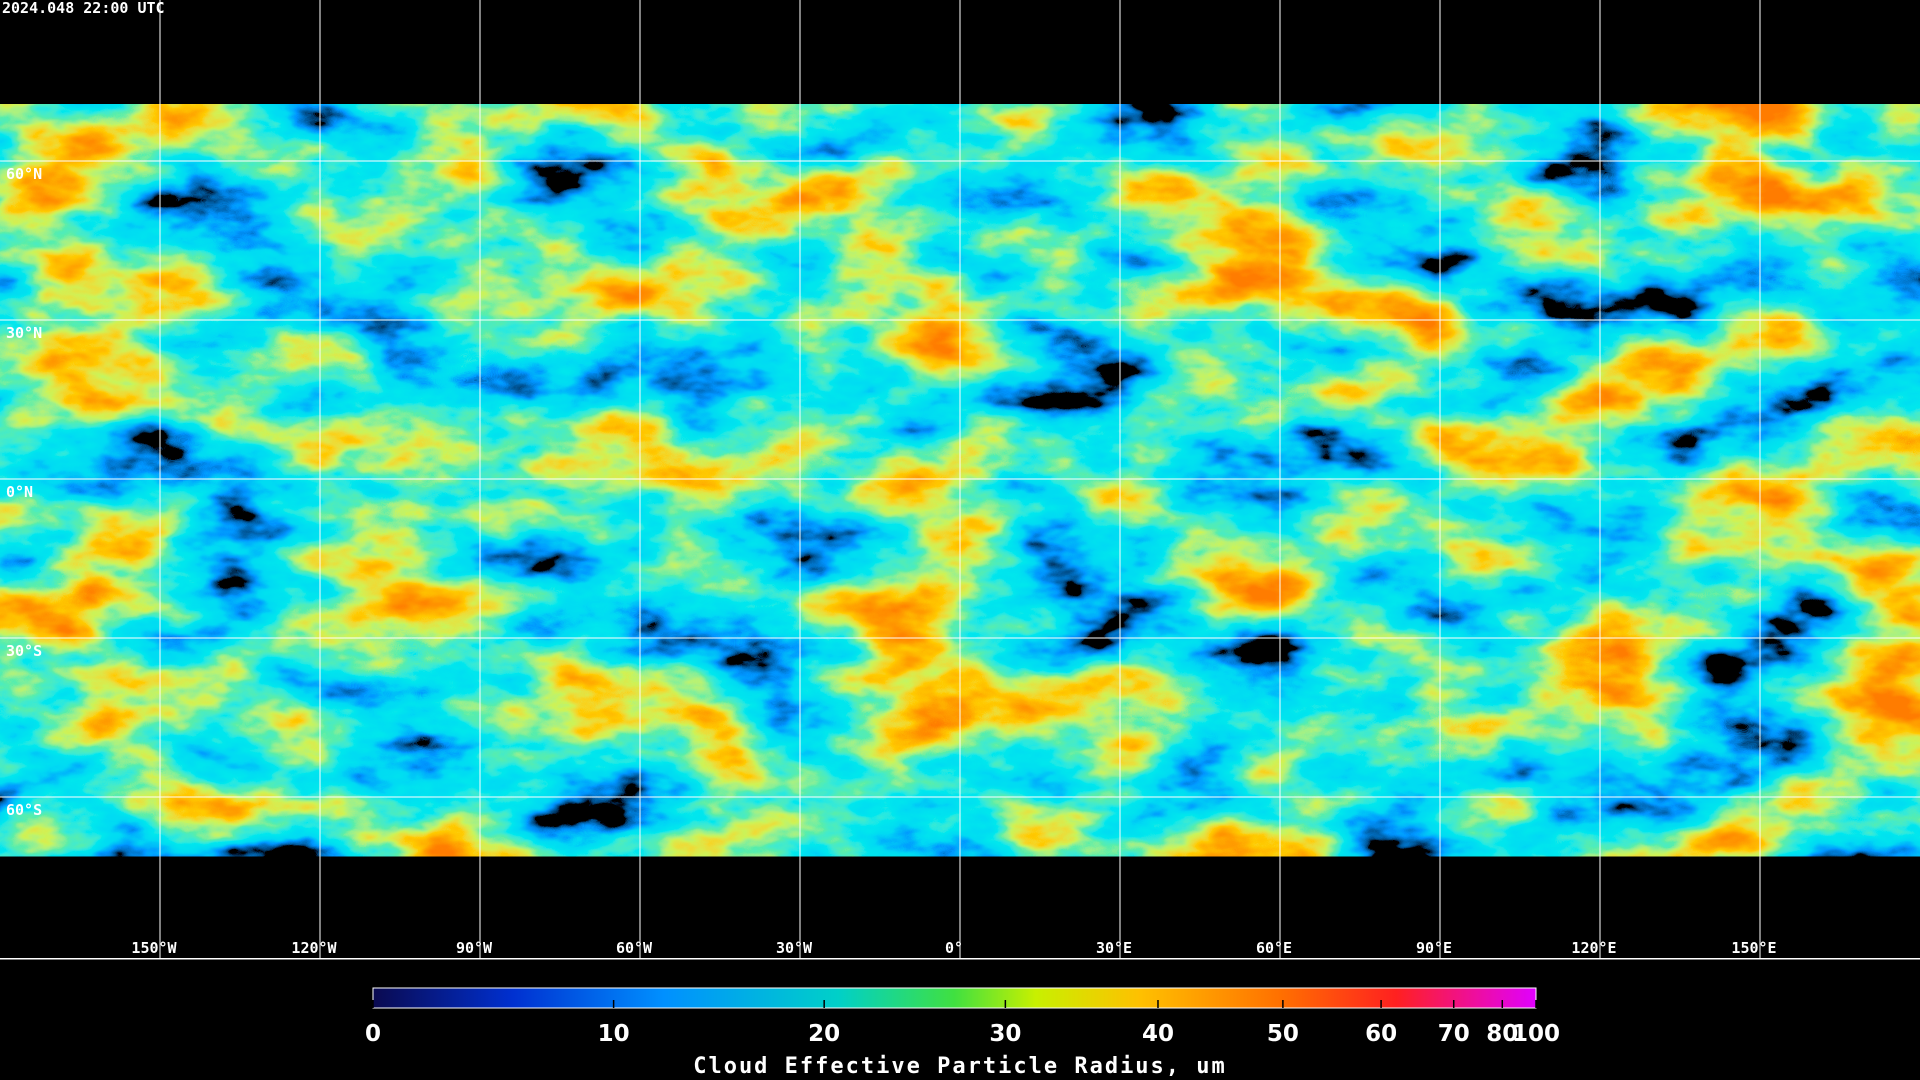  What do you see at coordinates (19, 492) in the screenshot?
I see `lat-label: 0°N` at bounding box center [19, 492].